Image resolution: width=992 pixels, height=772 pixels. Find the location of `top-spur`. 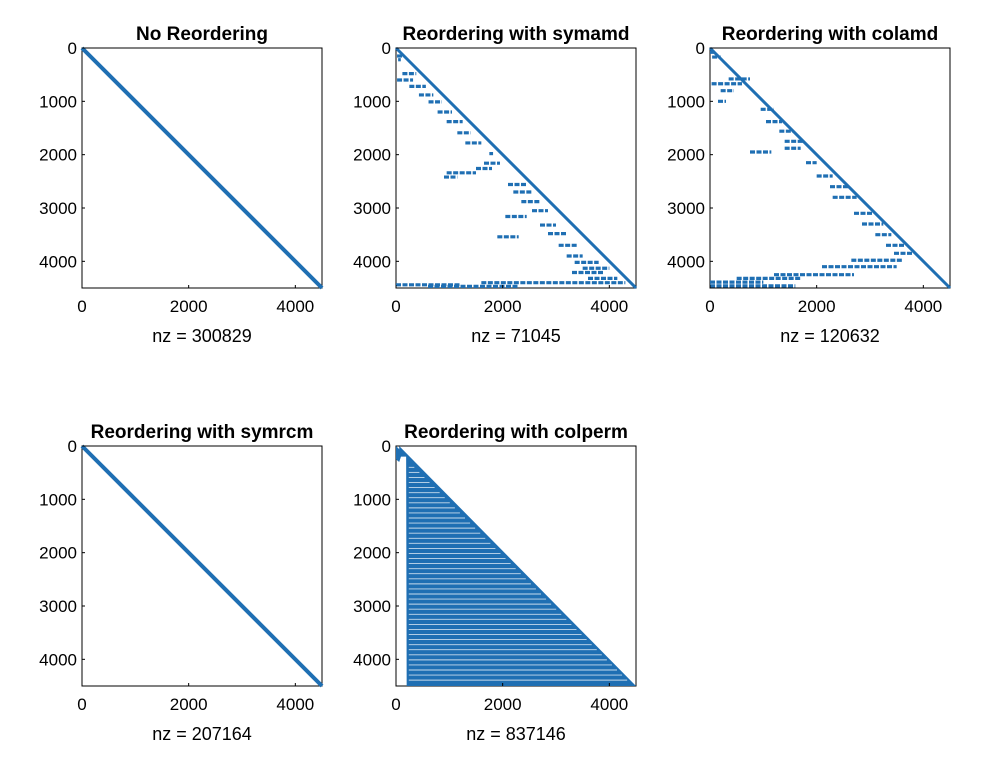

top-spur is located at coordinates (399, 454).